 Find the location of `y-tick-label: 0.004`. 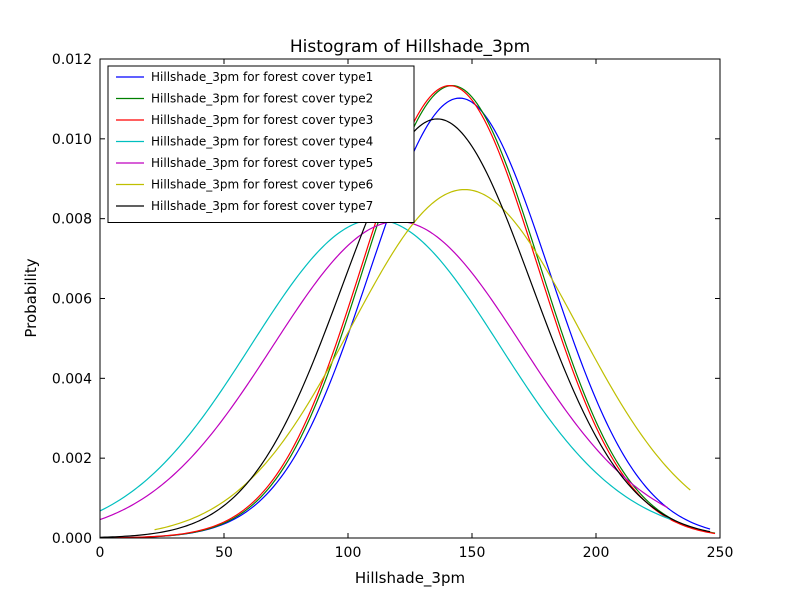

y-tick-label: 0.004 is located at coordinates (72, 379).